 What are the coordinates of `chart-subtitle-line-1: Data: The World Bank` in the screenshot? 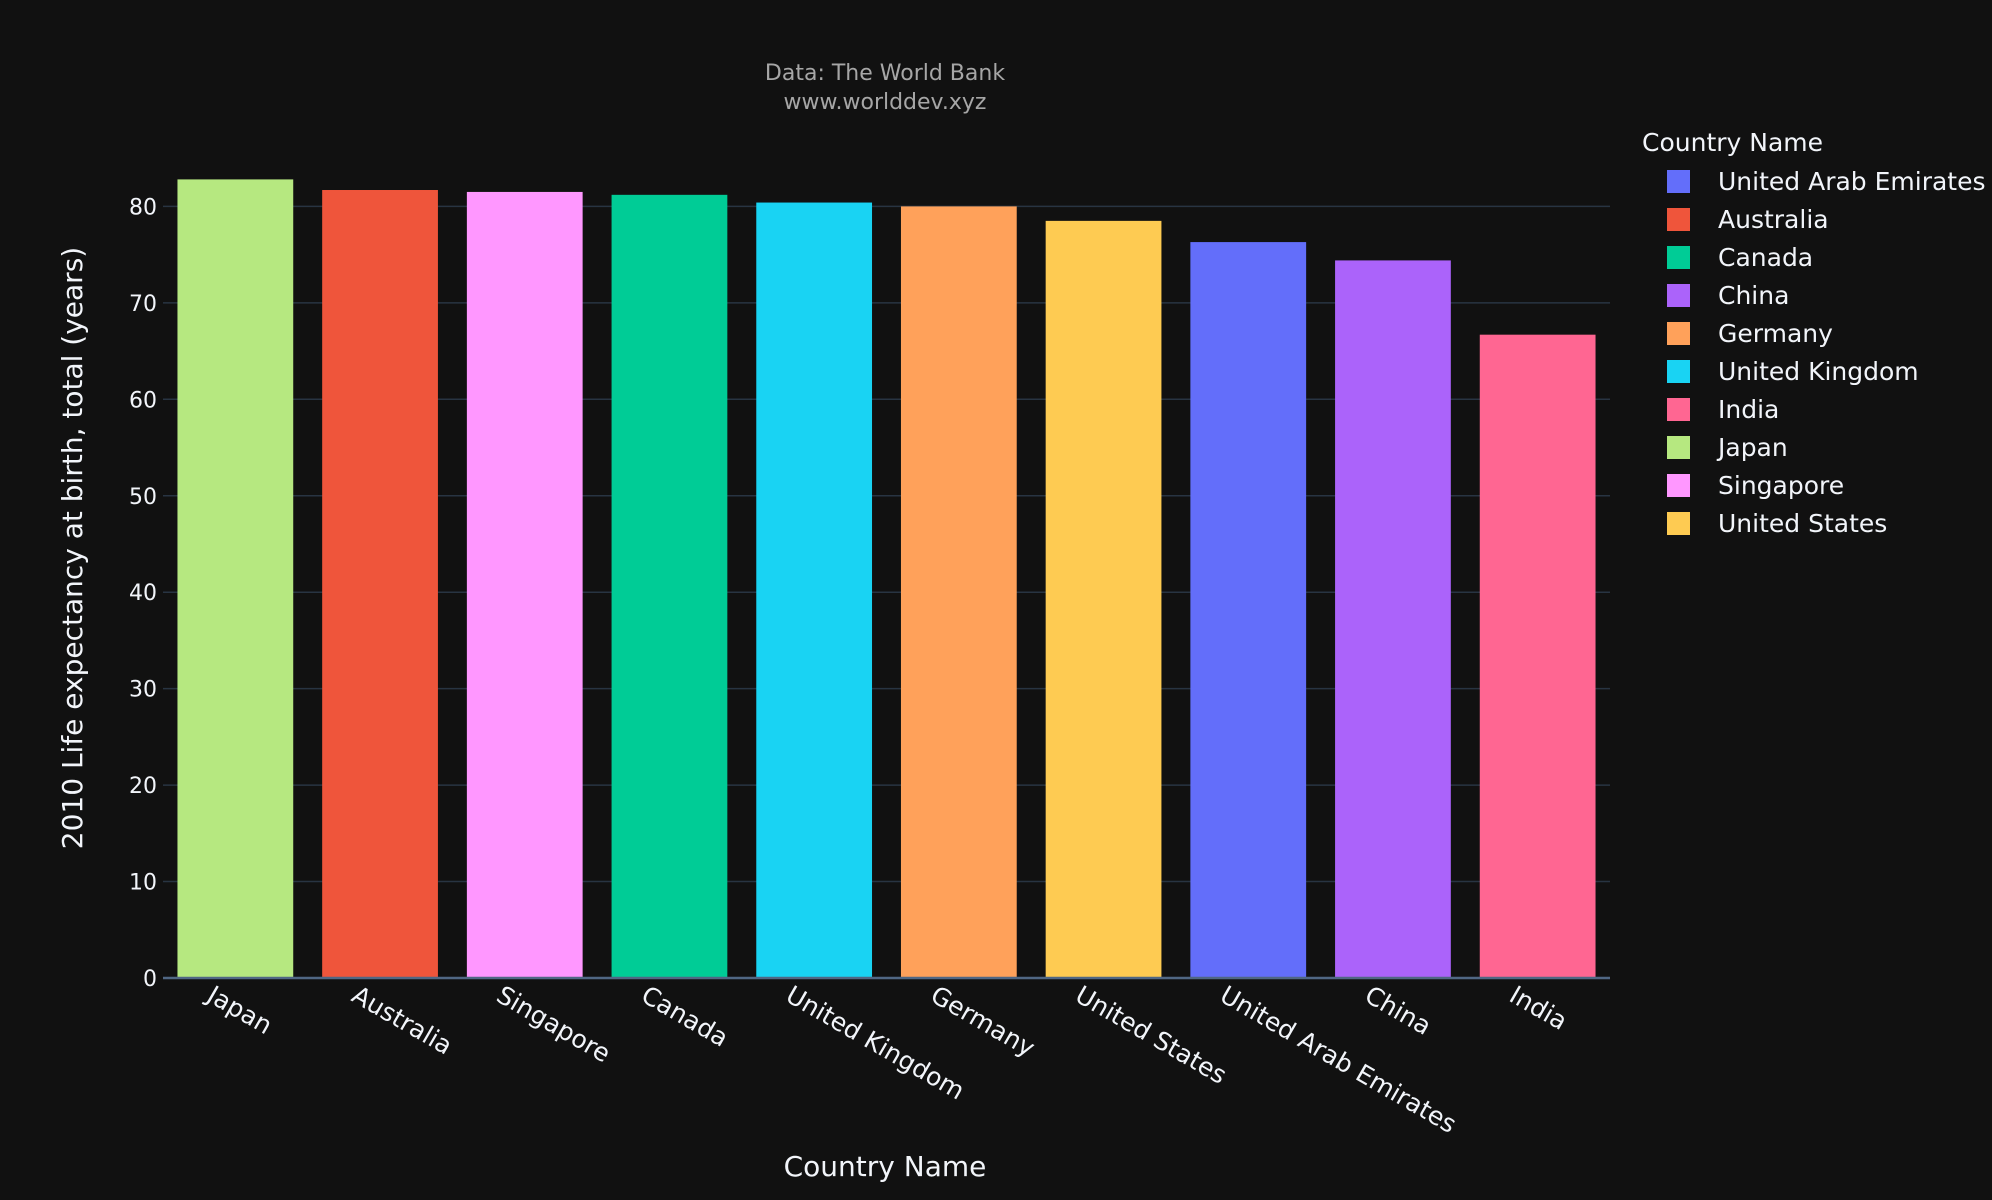 It's located at (885, 73).